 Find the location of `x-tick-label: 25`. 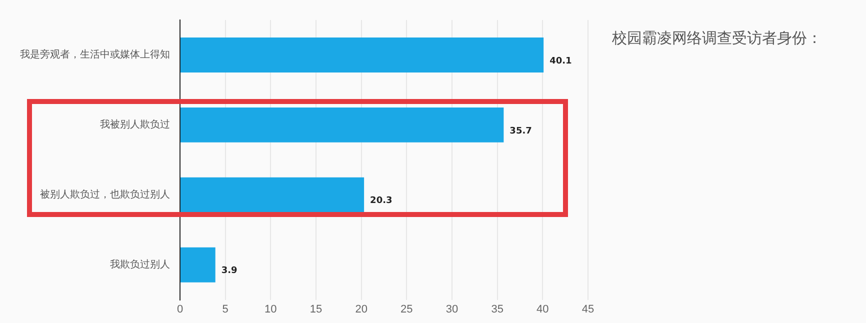

x-tick-label: 25 is located at coordinates (406, 309).